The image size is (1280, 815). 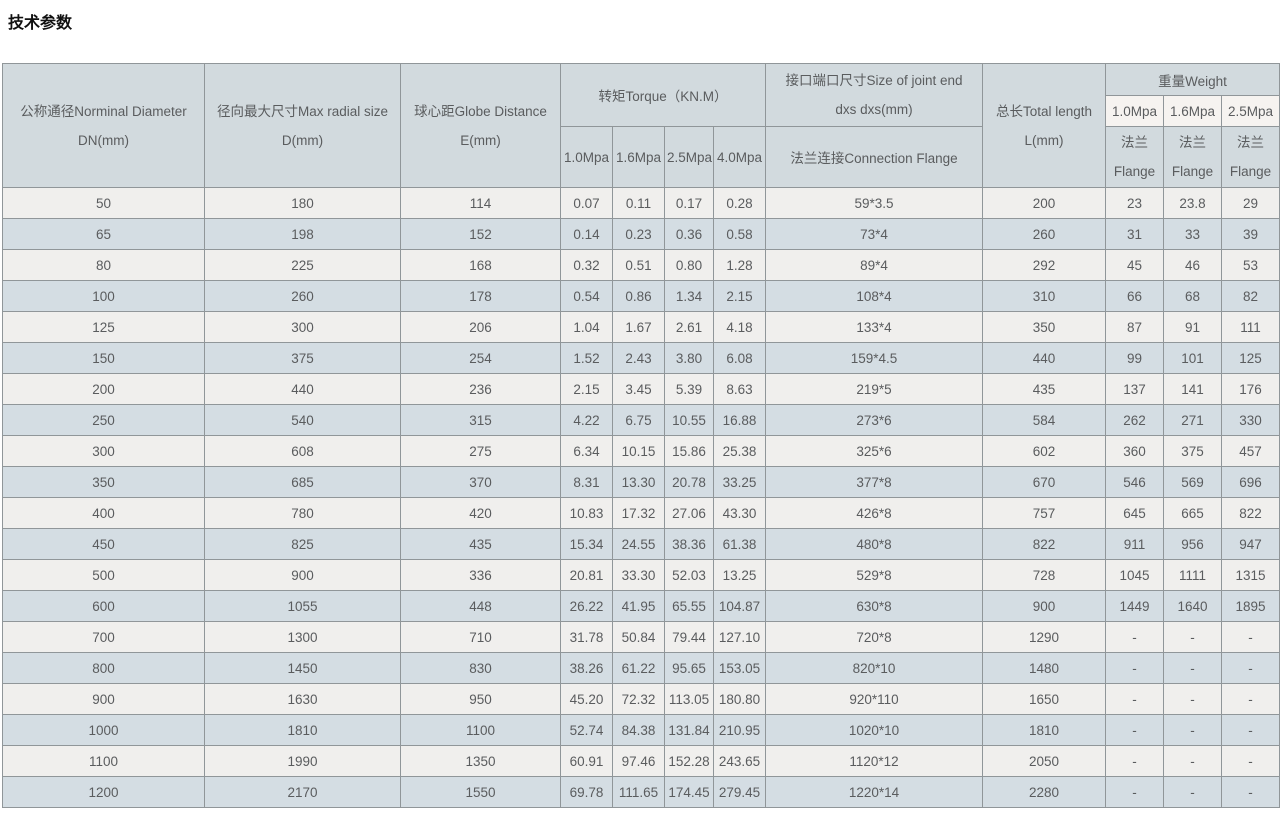 I want to click on cell: 825, so click(x=302, y=544).